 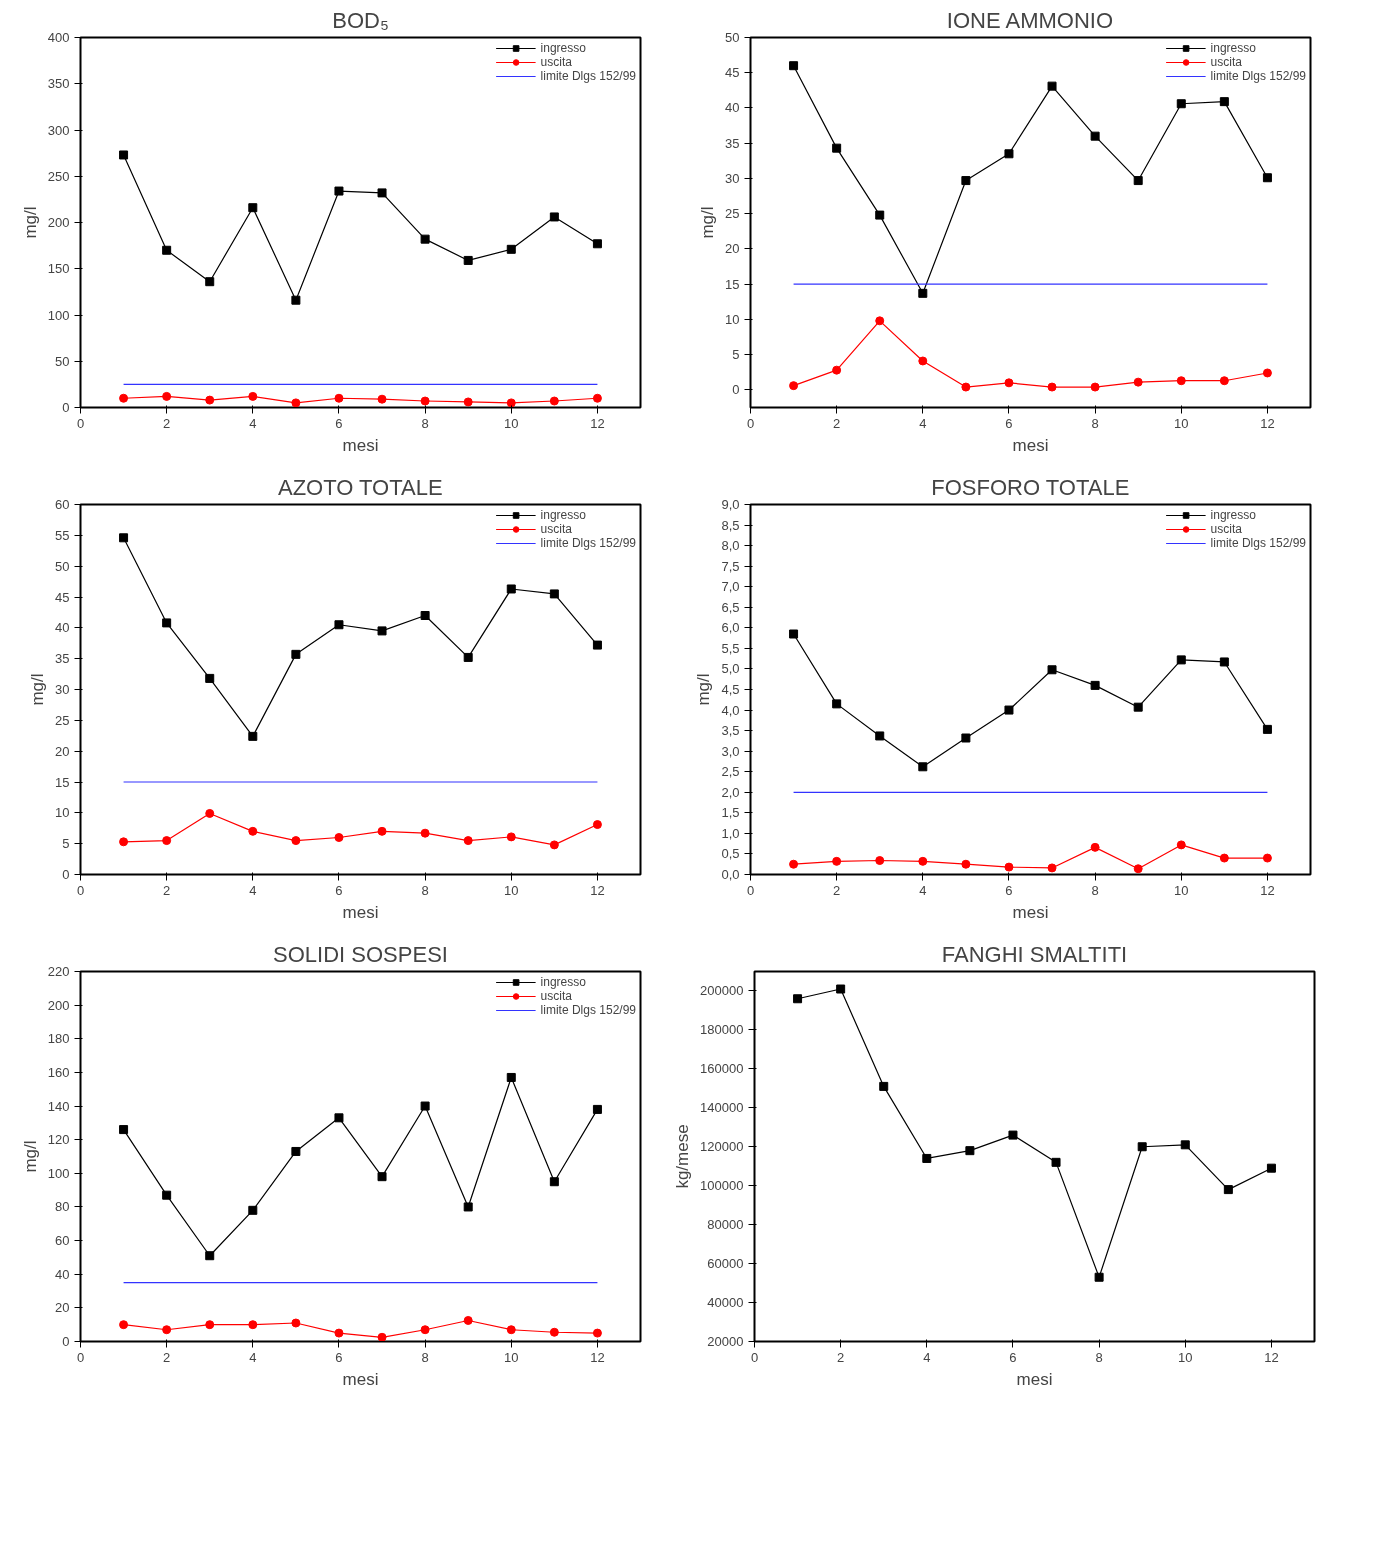 I want to click on y-tick-label: 180, so click(x=58, y=1039).